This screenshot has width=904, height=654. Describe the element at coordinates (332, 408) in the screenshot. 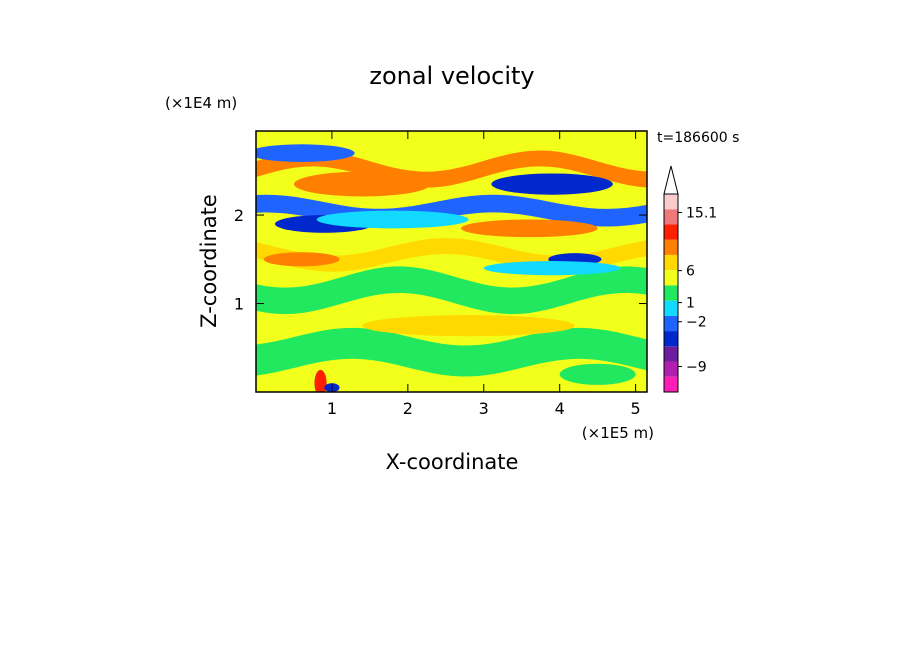

I see `x-tick-label: 1` at that location.